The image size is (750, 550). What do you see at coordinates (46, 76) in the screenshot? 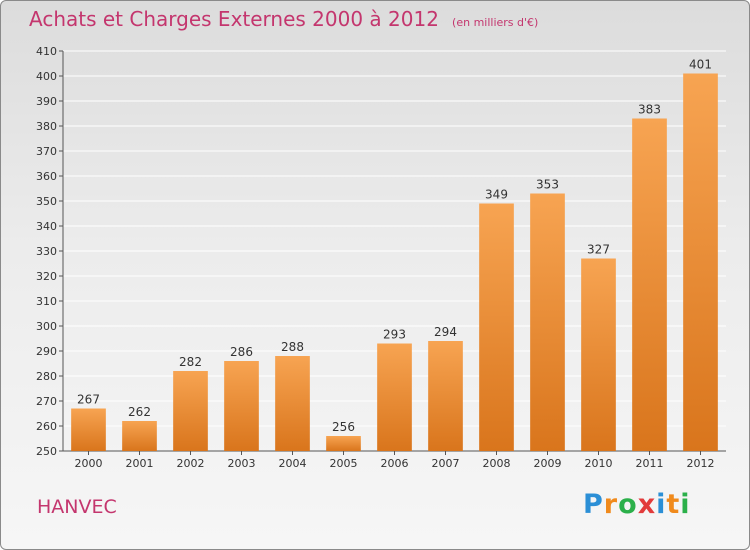
I see `y-tick-label: 400` at bounding box center [46, 76].